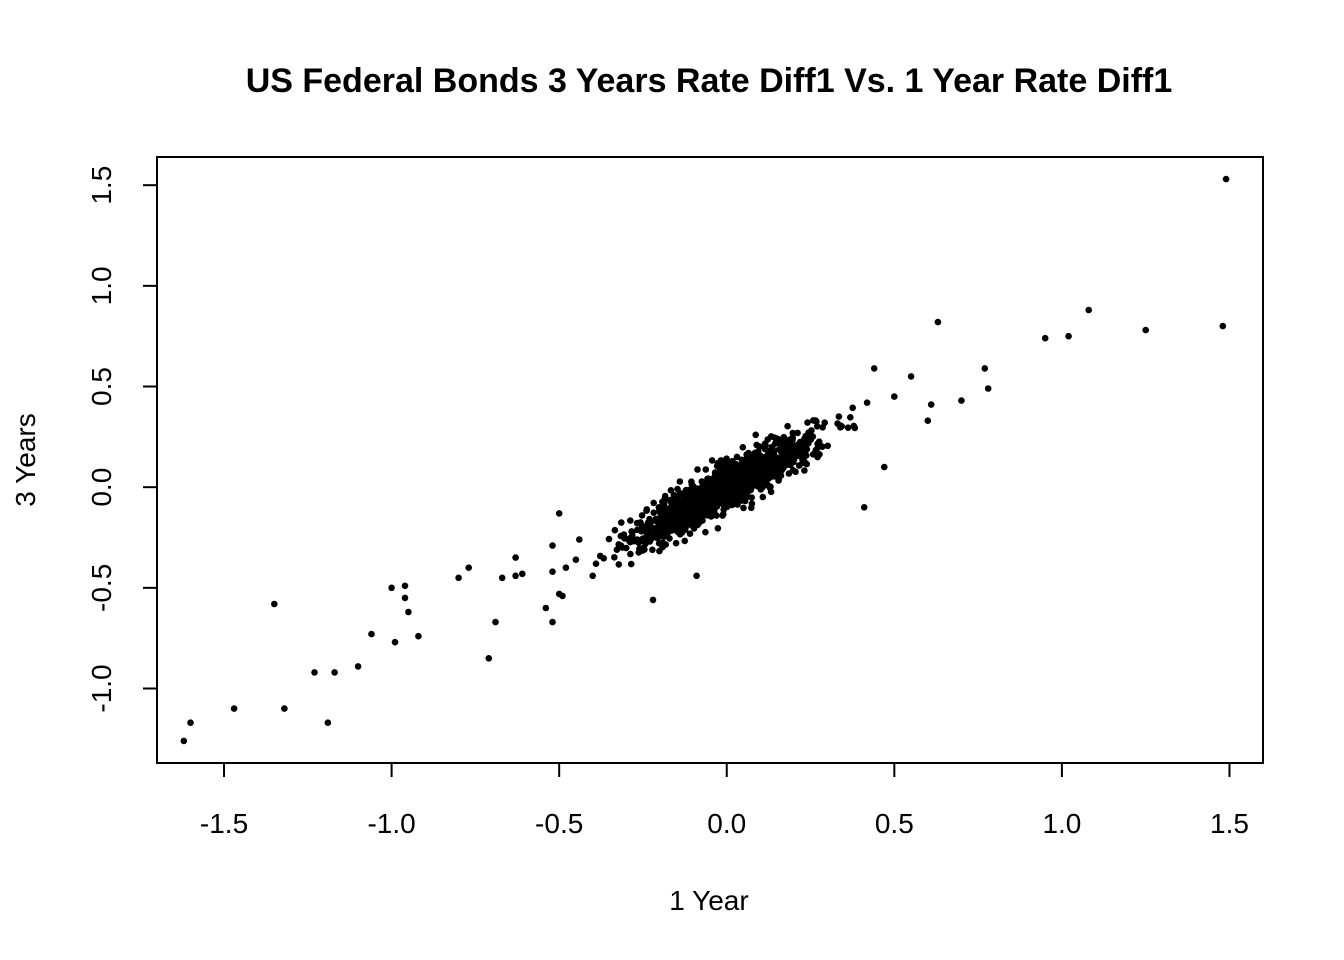 The width and height of the screenshot is (1344, 960). Describe the element at coordinates (101, 688) in the screenshot. I see `y-tick-label: -1.0` at that location.